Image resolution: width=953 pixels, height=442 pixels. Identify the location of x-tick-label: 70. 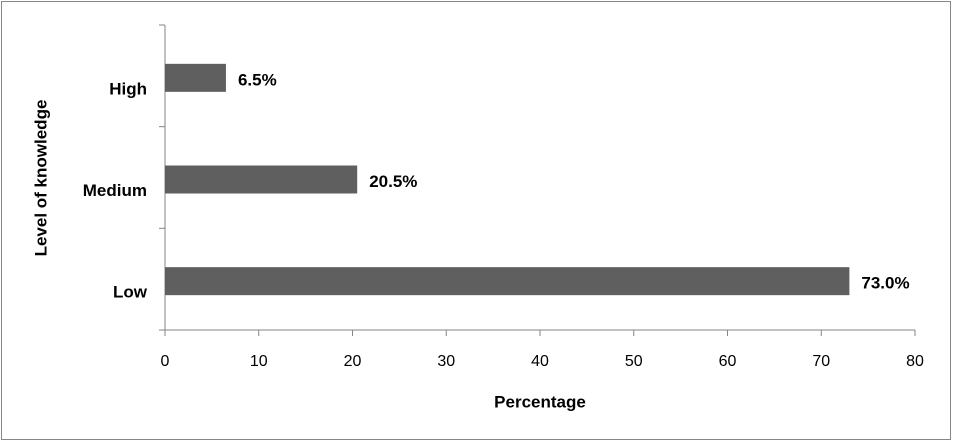
(821, 361).